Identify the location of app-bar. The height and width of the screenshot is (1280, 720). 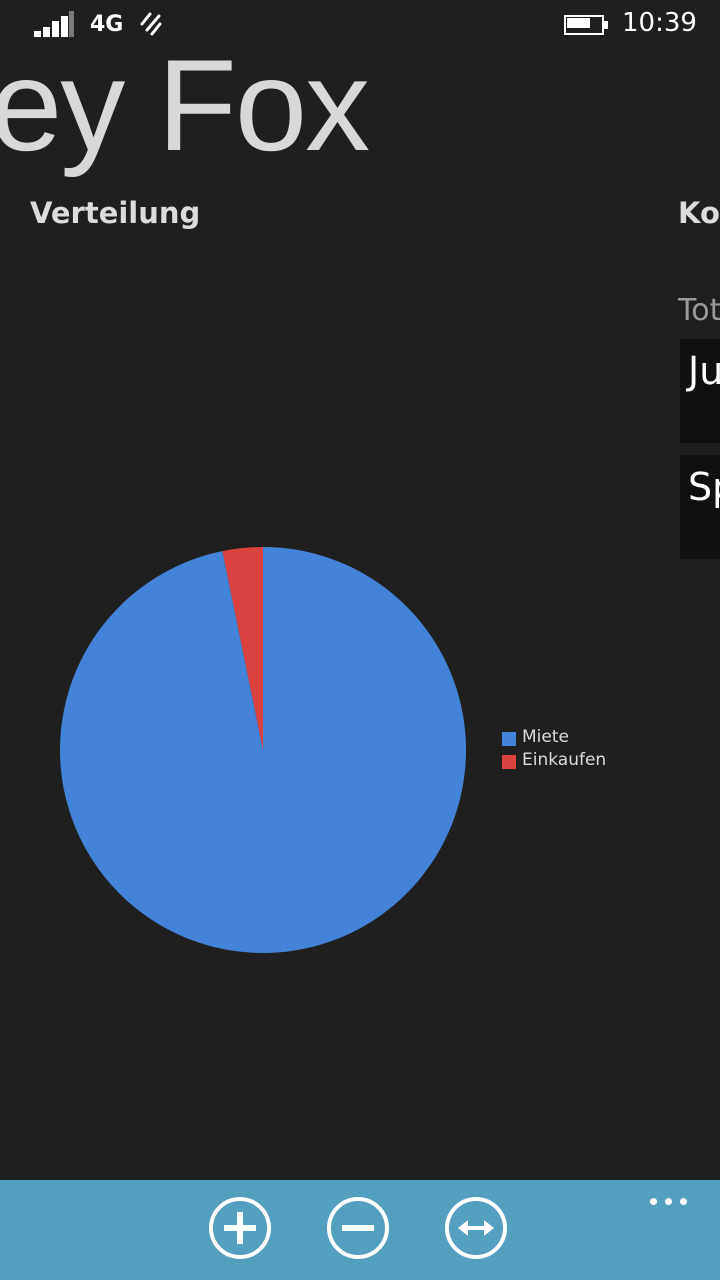
(360, 1230).